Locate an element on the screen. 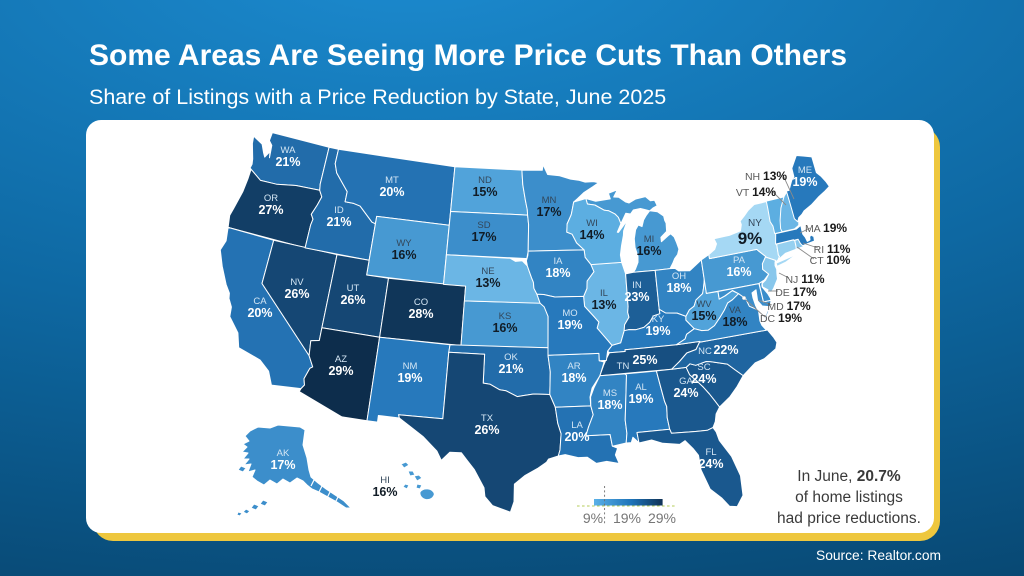 Image resolution: width=1024 pixels, height=576 pixels. svg-text: MT is located at coordinates (392, 180).